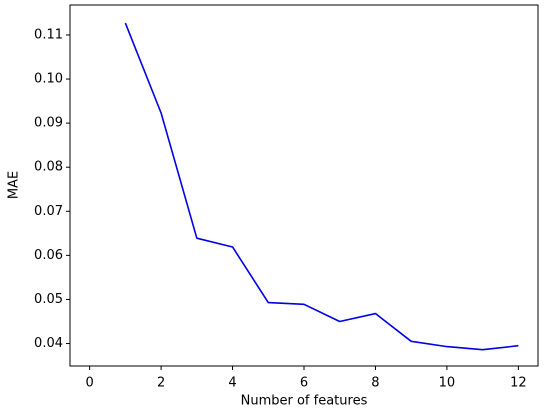 This screenshot has width=550, height=414. What do you see at coordinates (48, 79) in the screenshot?
I see `y-tick-label: 0.10` at bounding box center [48, 79].